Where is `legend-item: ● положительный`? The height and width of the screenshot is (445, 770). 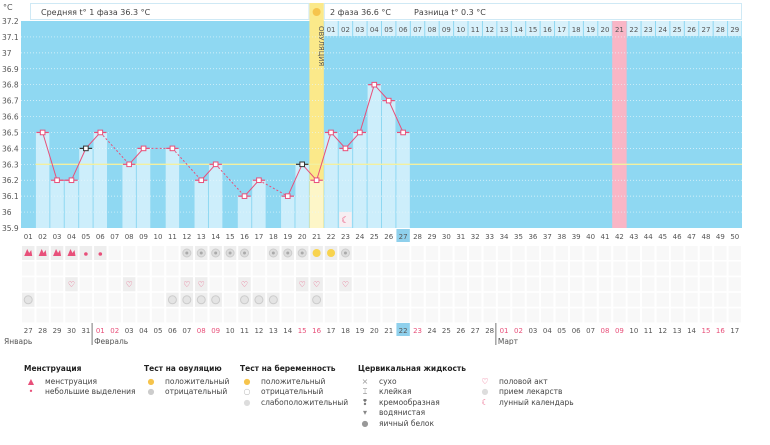
legend-item: ● положительный is located at coordinates (187, 381).